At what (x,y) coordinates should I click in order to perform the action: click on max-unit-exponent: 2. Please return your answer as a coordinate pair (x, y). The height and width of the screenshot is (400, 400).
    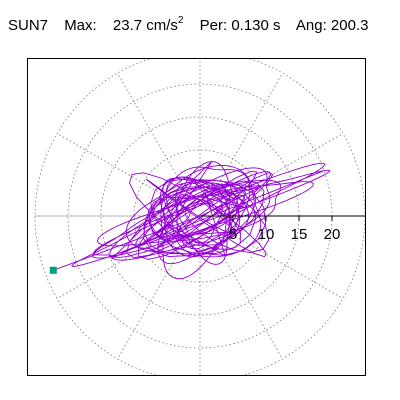
    Looking at the image, I should click on (180, 20).